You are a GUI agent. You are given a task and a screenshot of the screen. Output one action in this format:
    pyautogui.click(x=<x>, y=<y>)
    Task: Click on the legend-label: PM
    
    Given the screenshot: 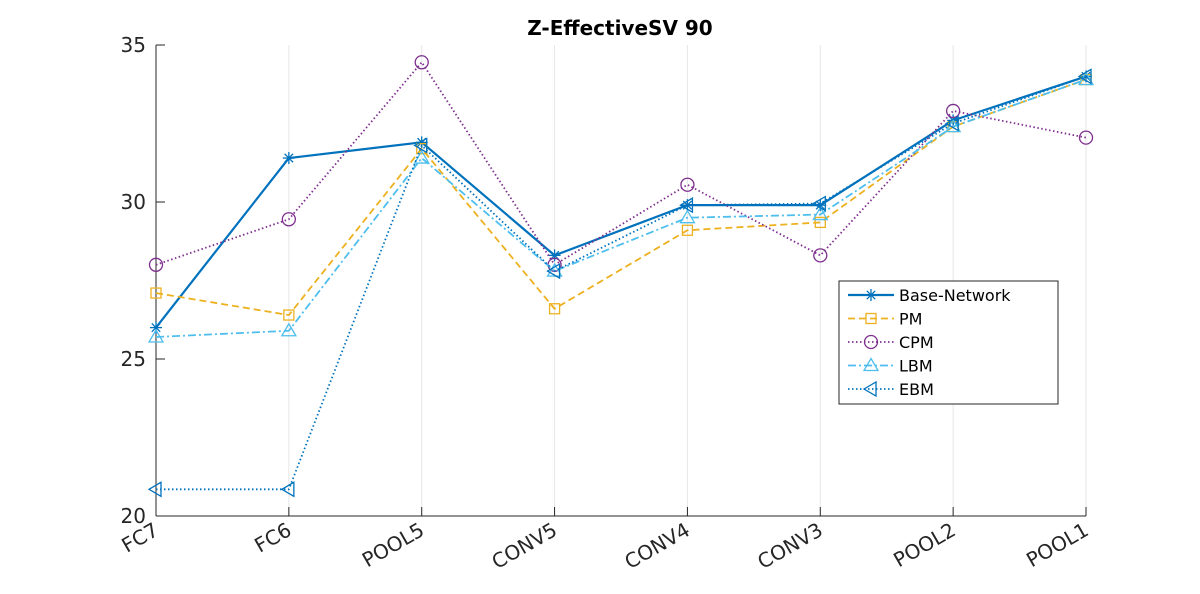 What is the action you would take?
    pyautogui.click(x=910, y=319)
    